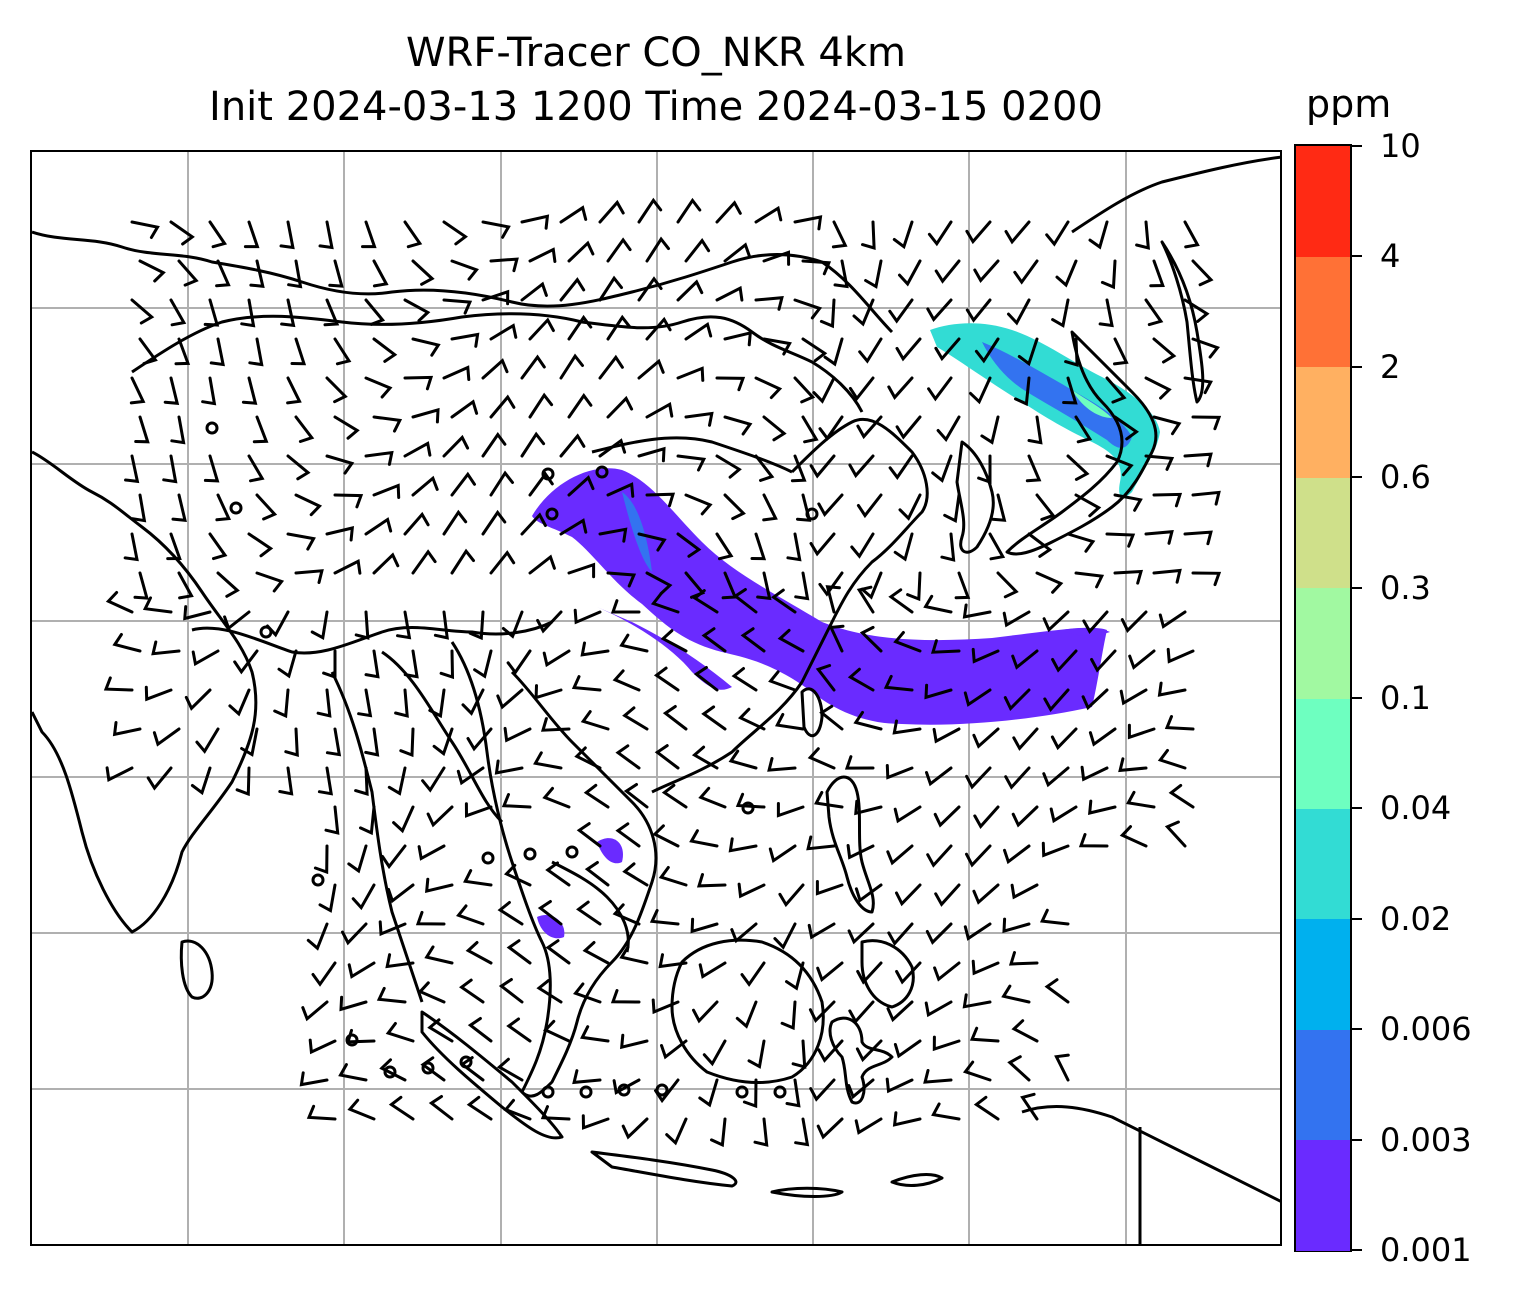  Describe the element at coordinates (1175, 194) in the screenshot. I see `coast-russia-east` at that location.